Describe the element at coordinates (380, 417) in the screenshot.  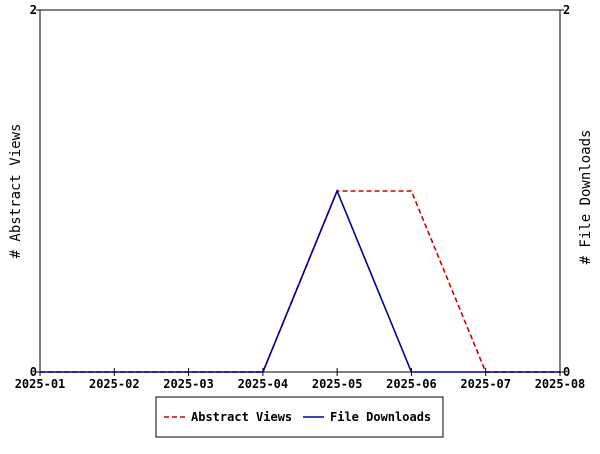
I see `legend-label-file-downloads: File Downloads` at that location.